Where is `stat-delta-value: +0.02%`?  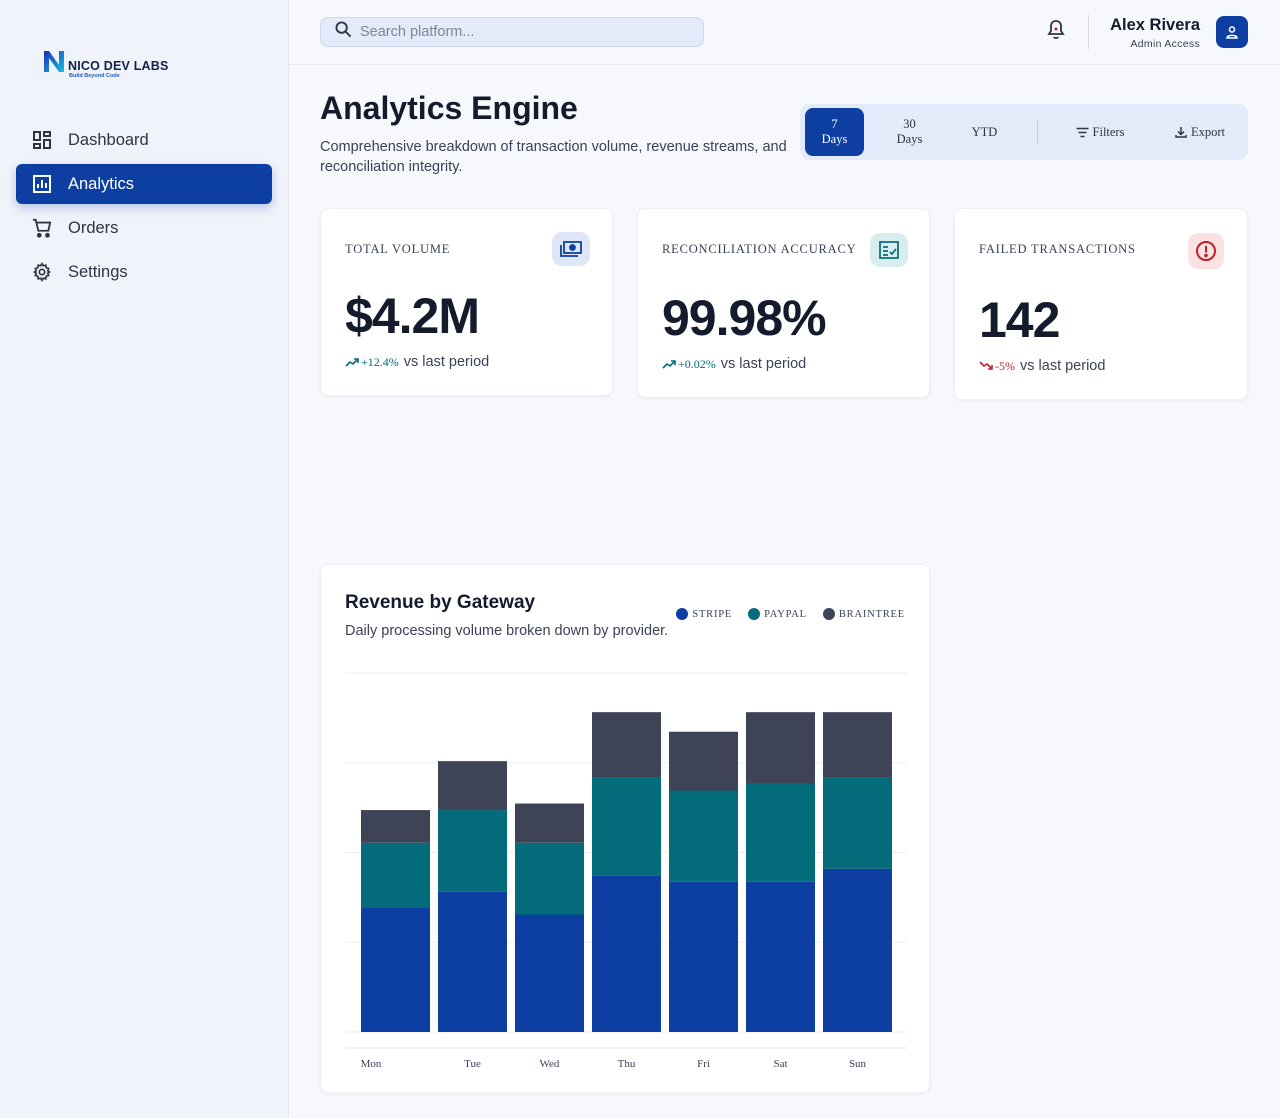 stat-delta-value: +0.02% is located at coordinates (697, 363).